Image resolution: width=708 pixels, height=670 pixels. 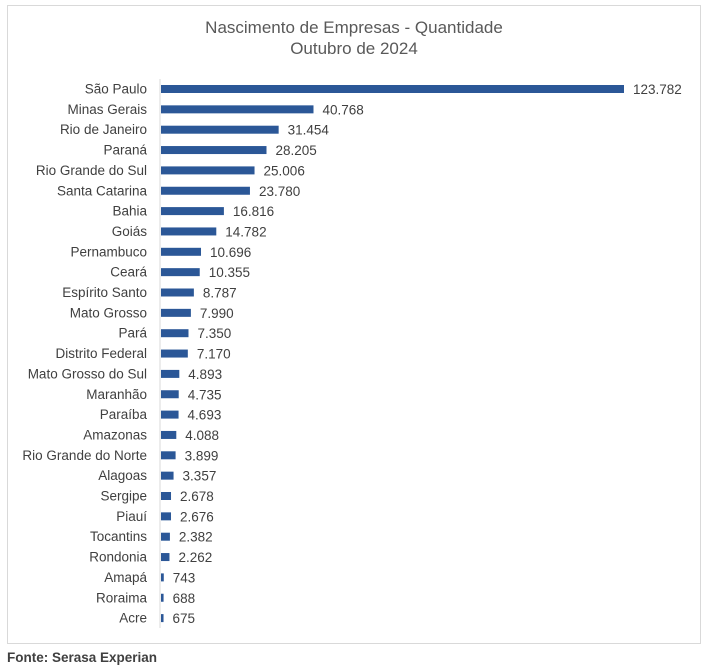 I want to click on category-label: Mato Grosso, so click(x=108, y=312).